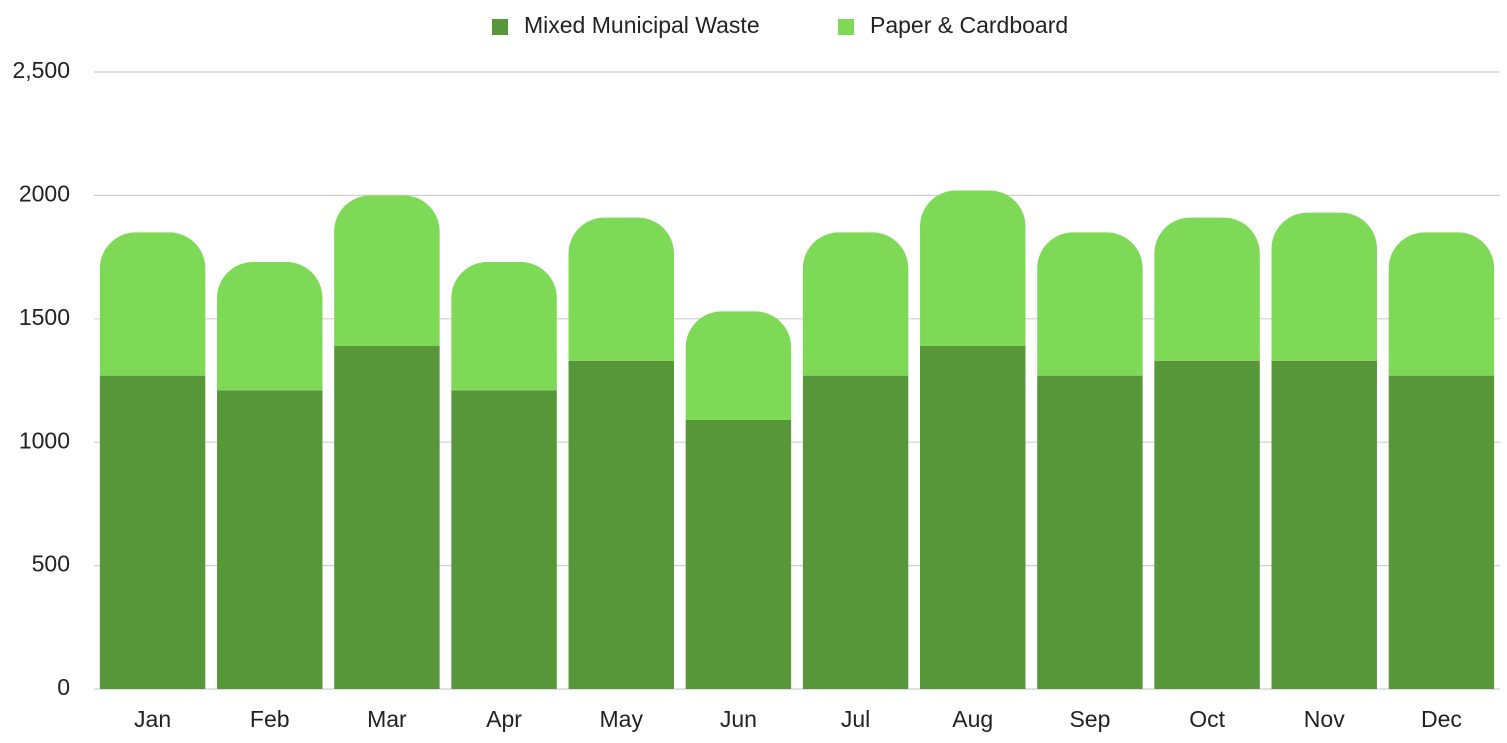 The width and height of the screenshot is (1507, 743). What do you see at coordinates (63, 687) in the screenshot?
I see `y-tick-label: 0` at bounding box center [63, 687].